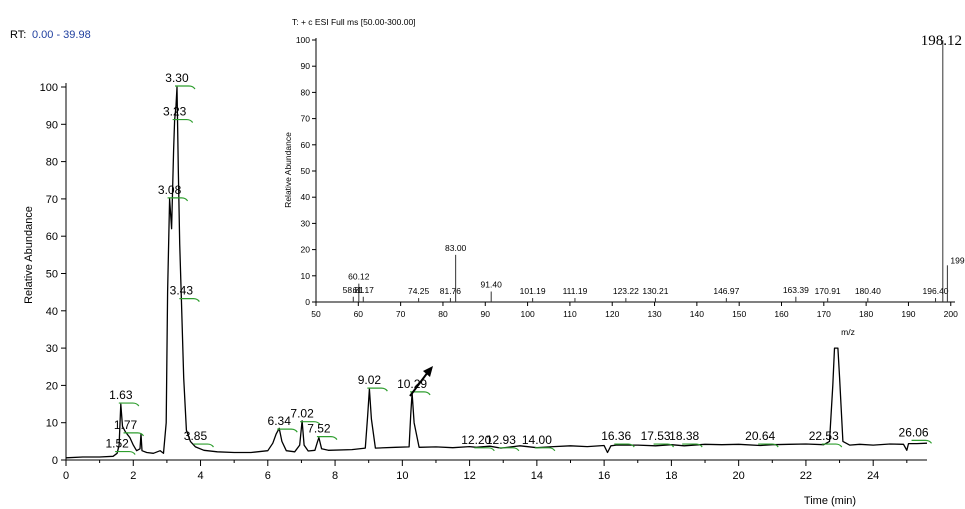  I want to click on main-x-tick-label: 12, so click(469, 476).